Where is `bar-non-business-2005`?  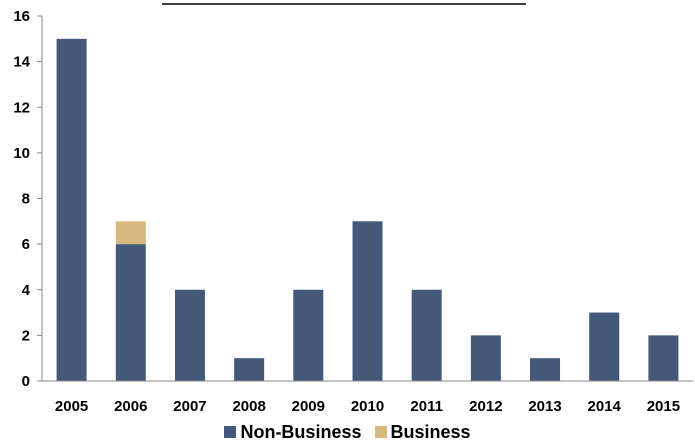 bar-non-business-2005 is located at coordinates (71, 209).